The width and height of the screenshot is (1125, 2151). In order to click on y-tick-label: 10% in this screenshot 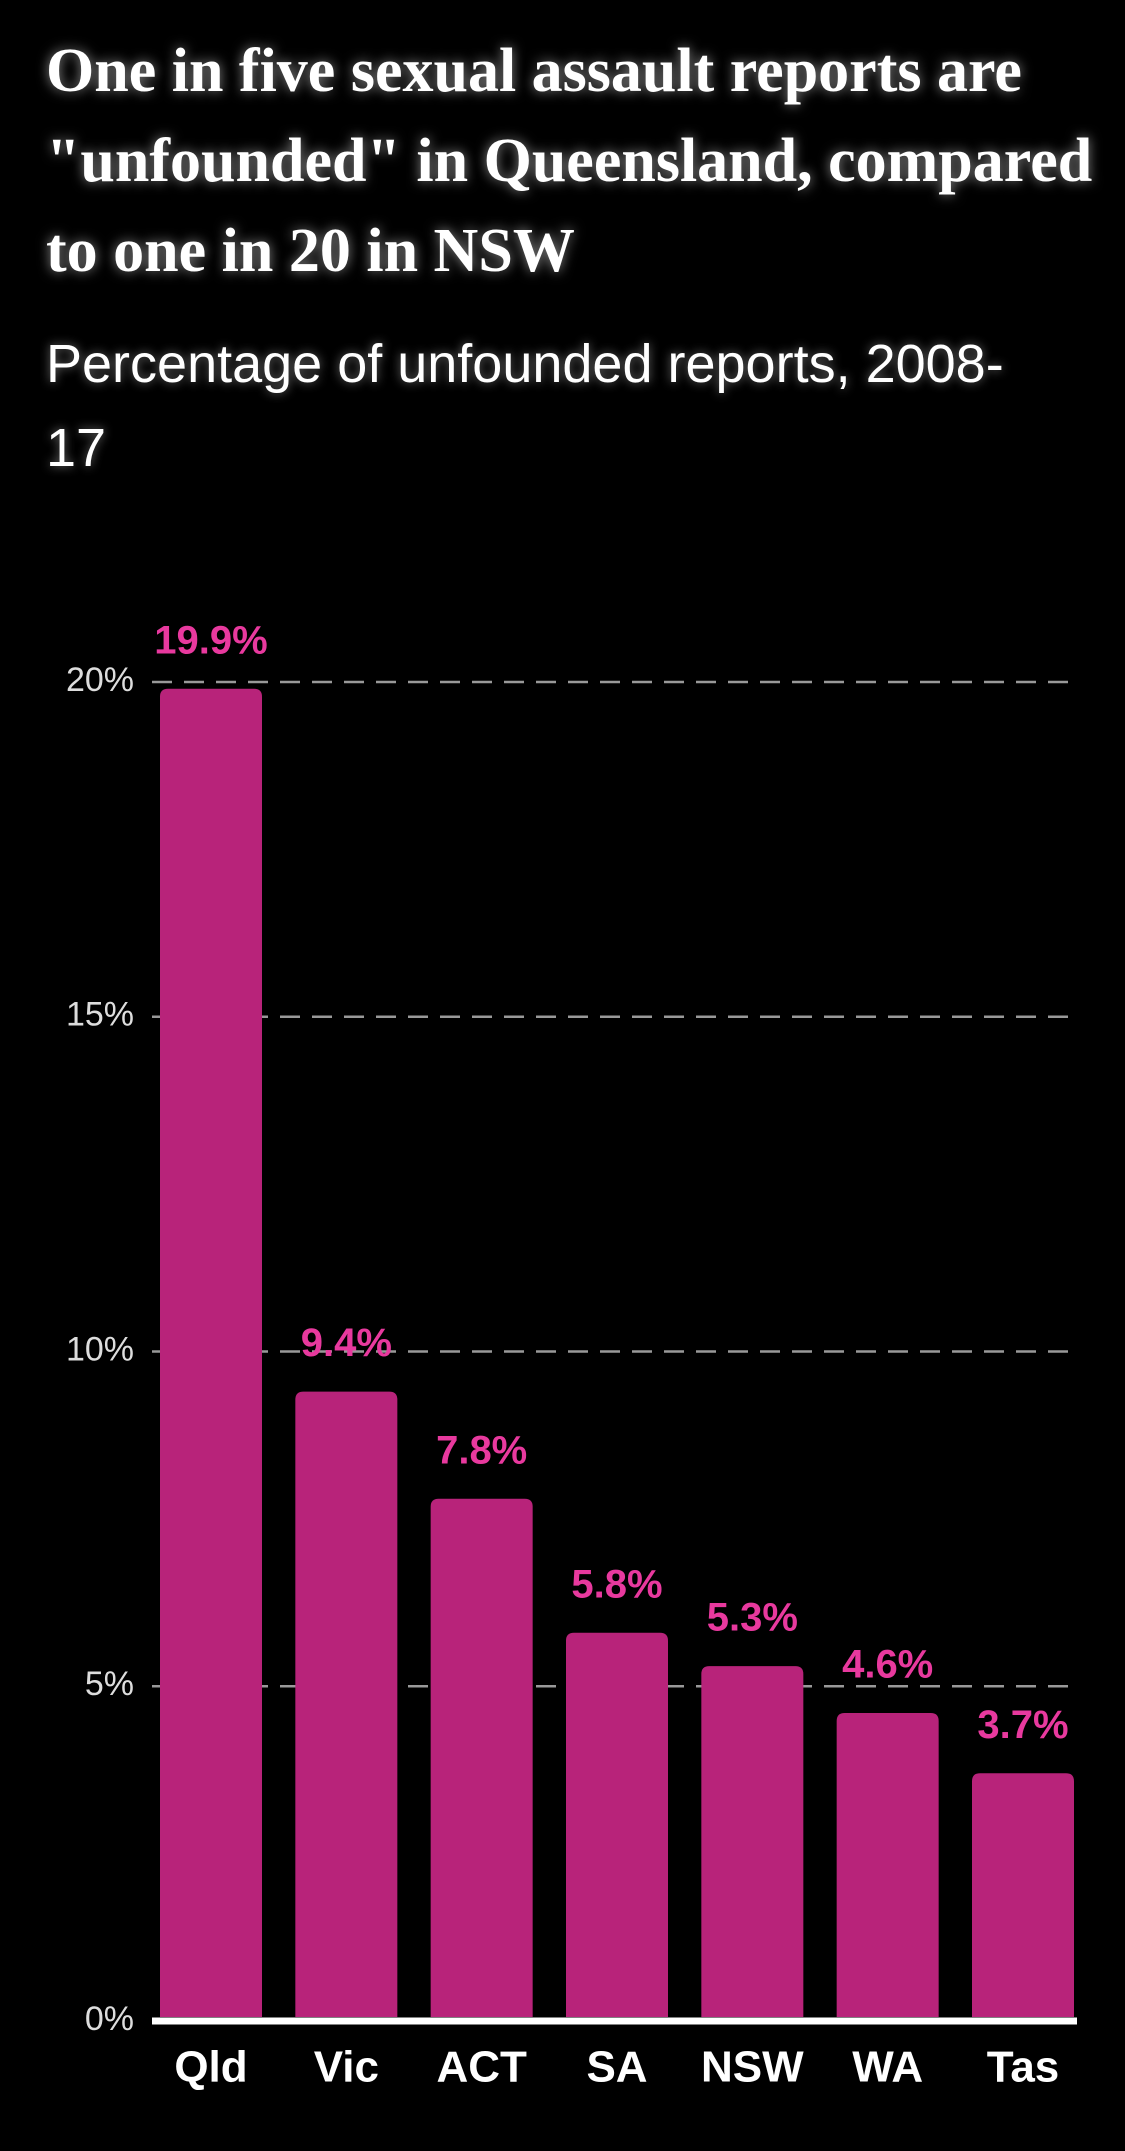, I will do `click(100, 1349)`.